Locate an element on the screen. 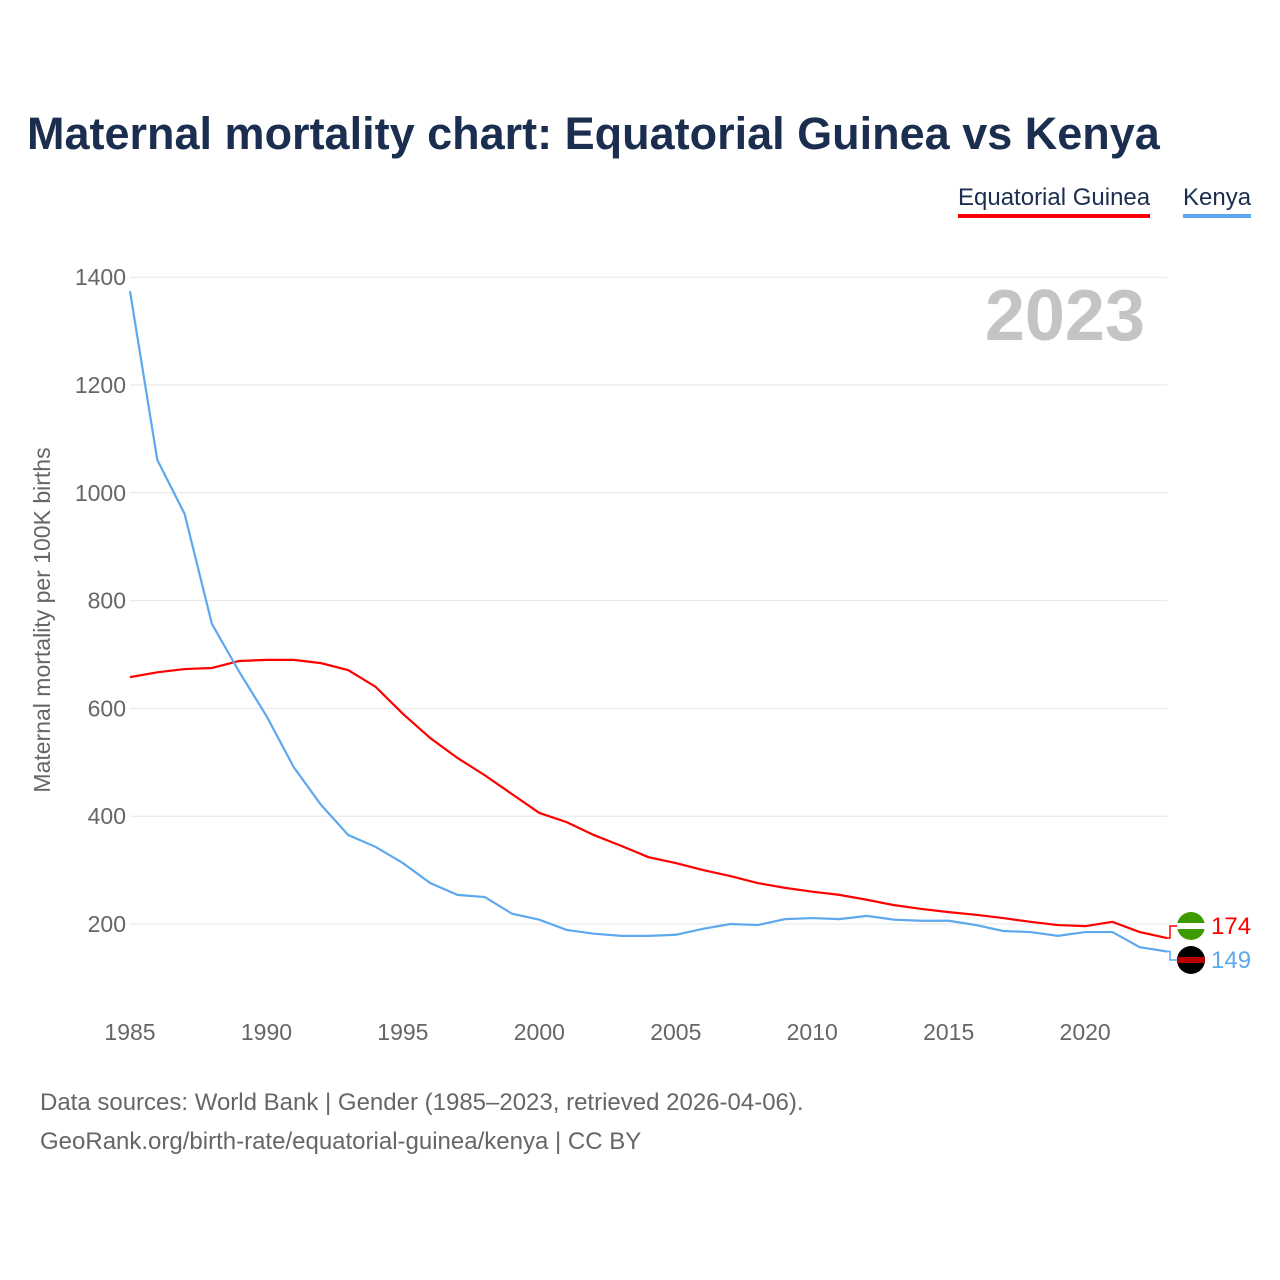 This screenshot has width=1280, height=1280. x-tick-label: 1990 is located at coordinates (266, 1032).